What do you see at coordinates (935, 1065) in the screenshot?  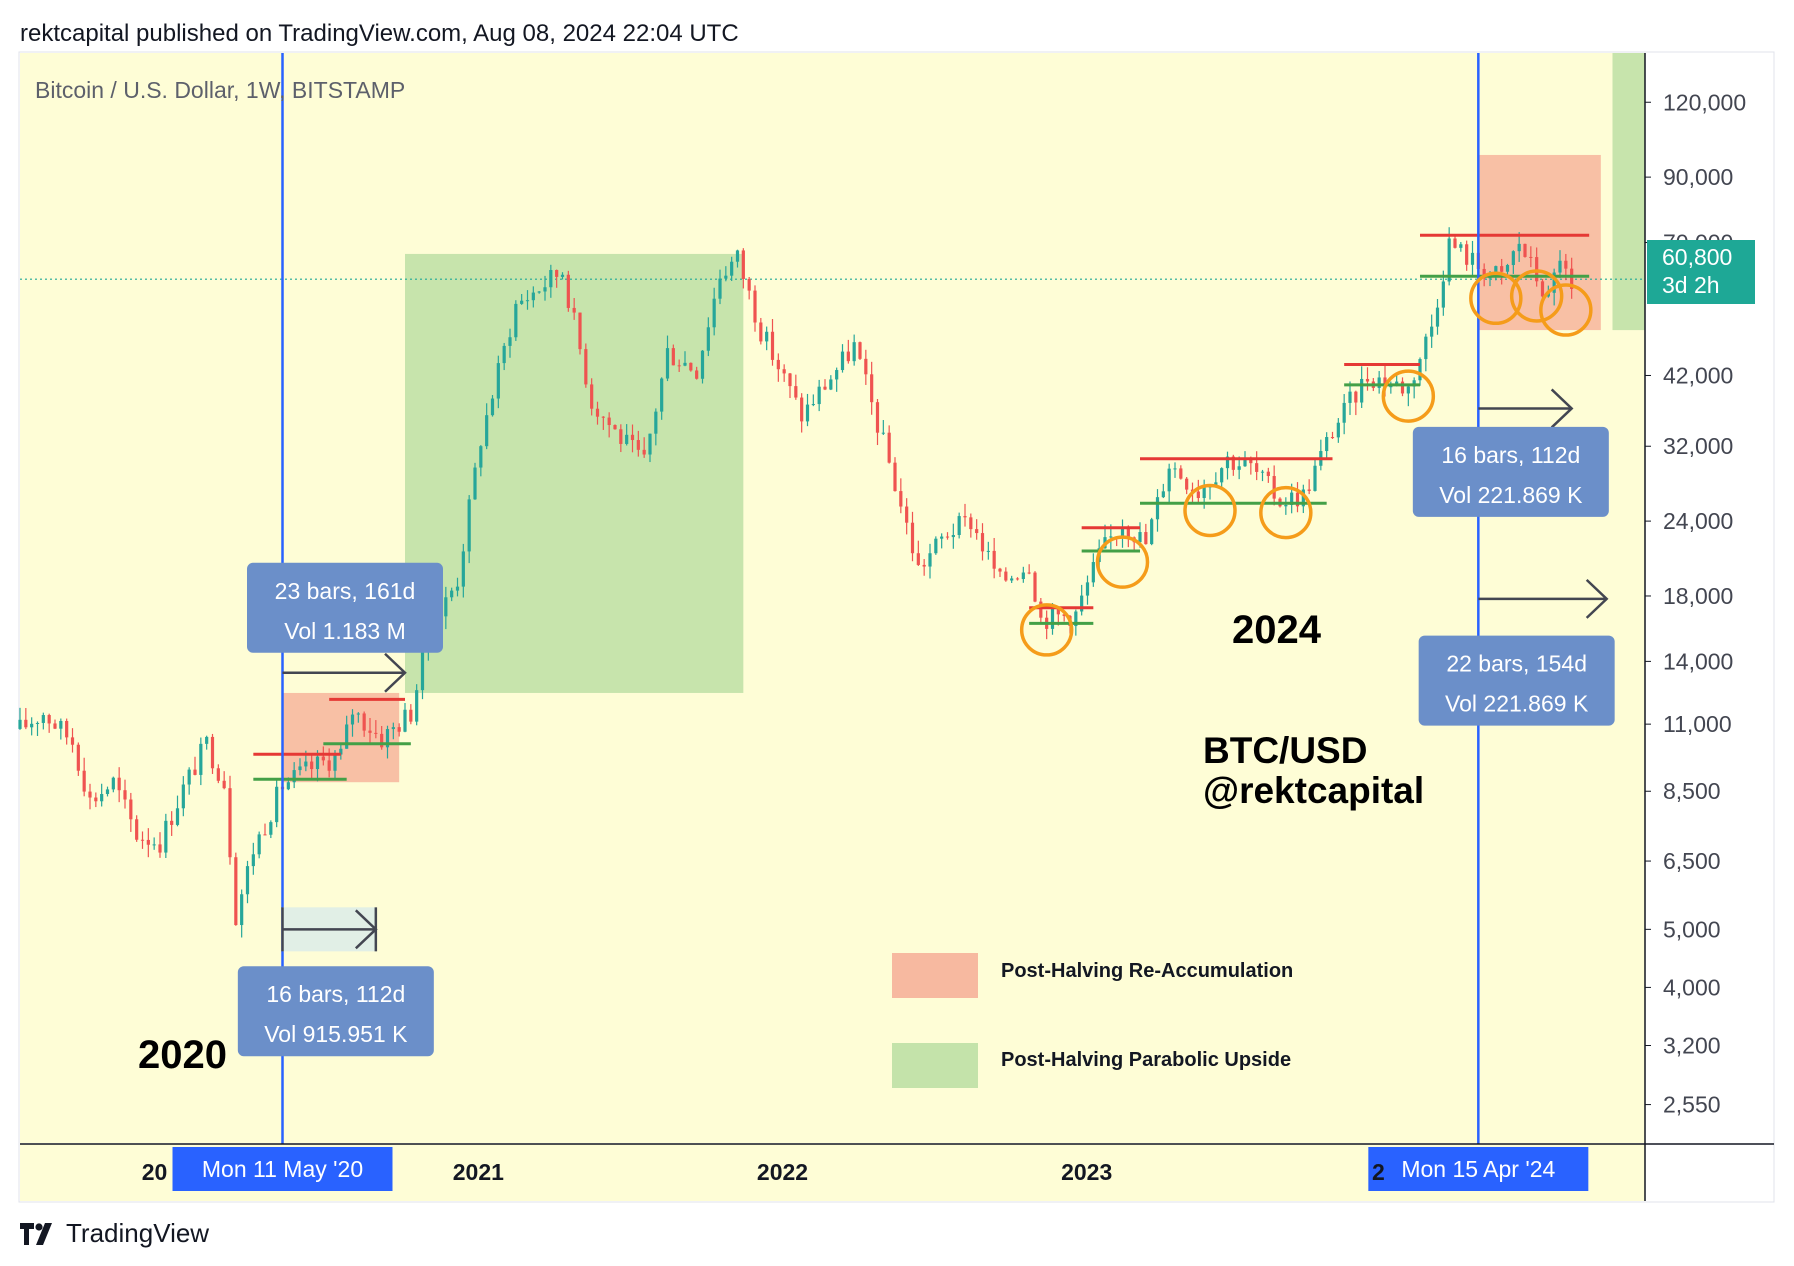 I see `legend-swatch-parabolic` at bounding box center [935, 1065].